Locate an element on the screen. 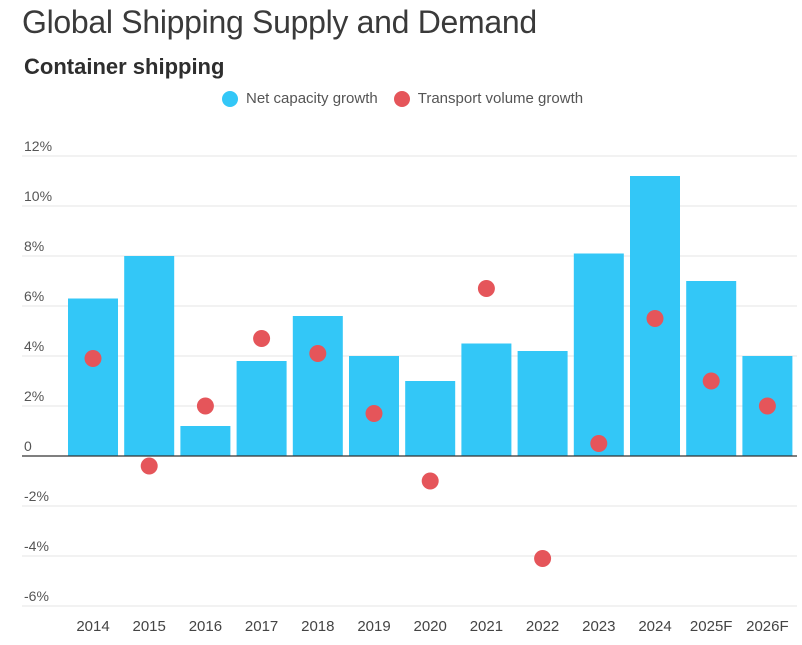 The width and height of the screenshot is (802, 645). dot-2016 is located at coordinates (205, 406).